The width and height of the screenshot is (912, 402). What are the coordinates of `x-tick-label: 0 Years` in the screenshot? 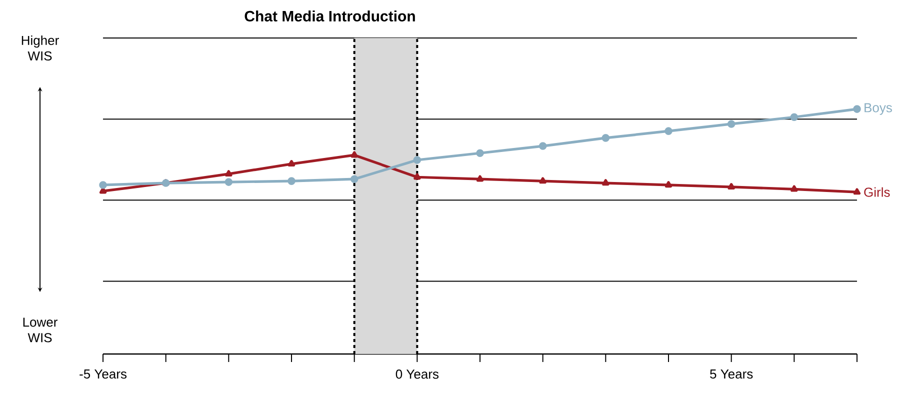 It's located at (417, 374).